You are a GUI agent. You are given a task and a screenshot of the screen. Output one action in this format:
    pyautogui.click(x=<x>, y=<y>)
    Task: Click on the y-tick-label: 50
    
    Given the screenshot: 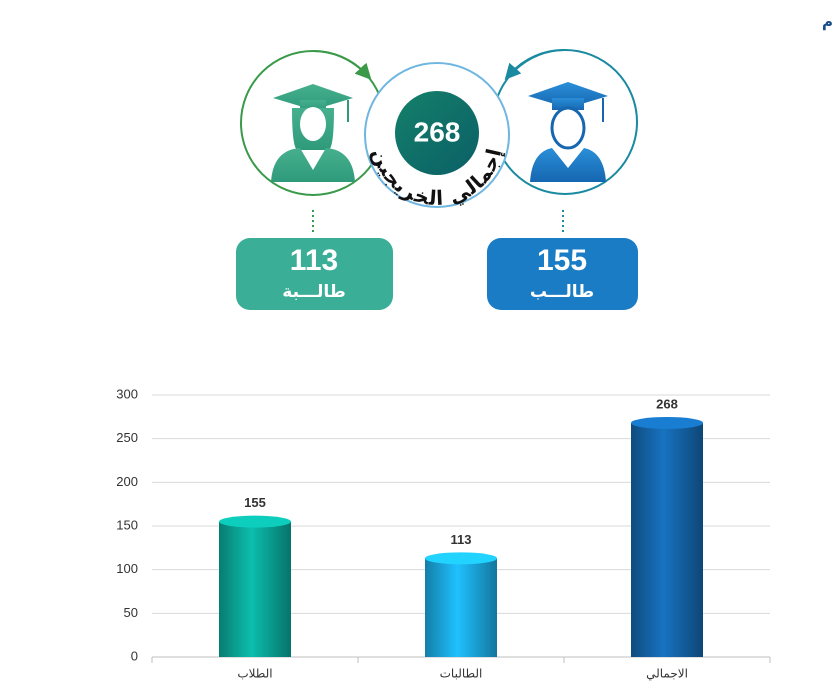 What is the action you would take?
    pyautogui.click(x=131, y=612)
    